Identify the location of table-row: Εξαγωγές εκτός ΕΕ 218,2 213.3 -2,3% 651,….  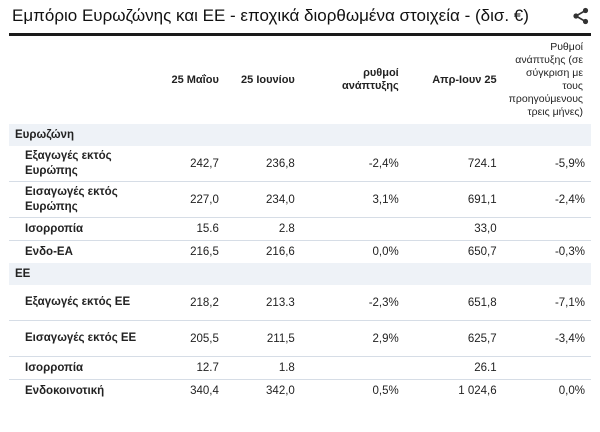
(300, 303).